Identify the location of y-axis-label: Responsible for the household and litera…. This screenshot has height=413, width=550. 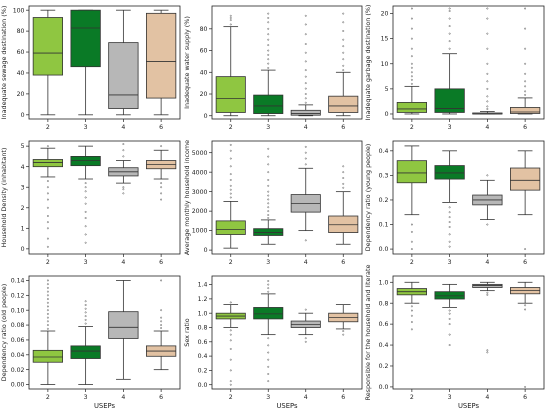
(368, 333).